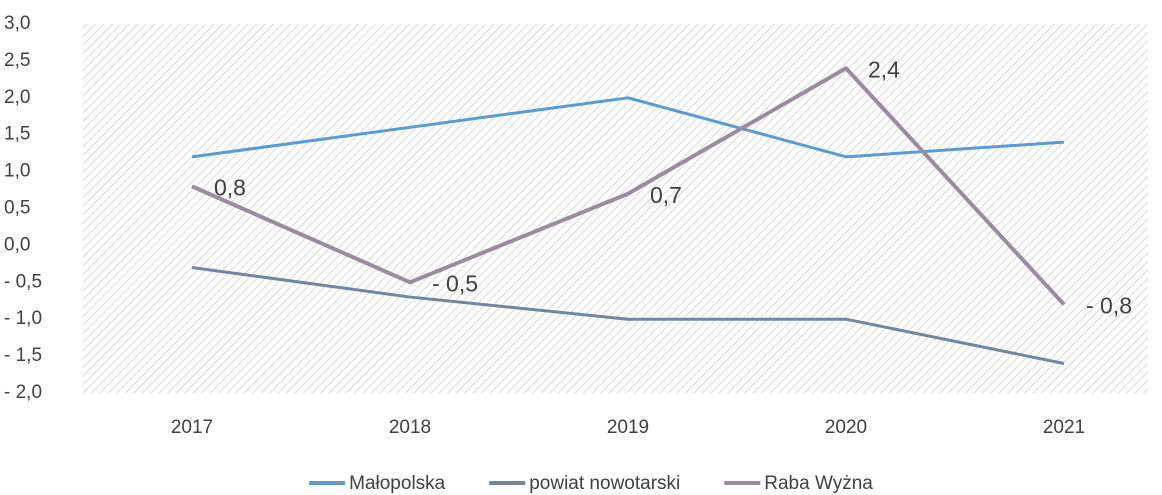  Describe the element at coordinates (17, 60) in the screenshot. I see `y-tick-label: 2,5` at that location.